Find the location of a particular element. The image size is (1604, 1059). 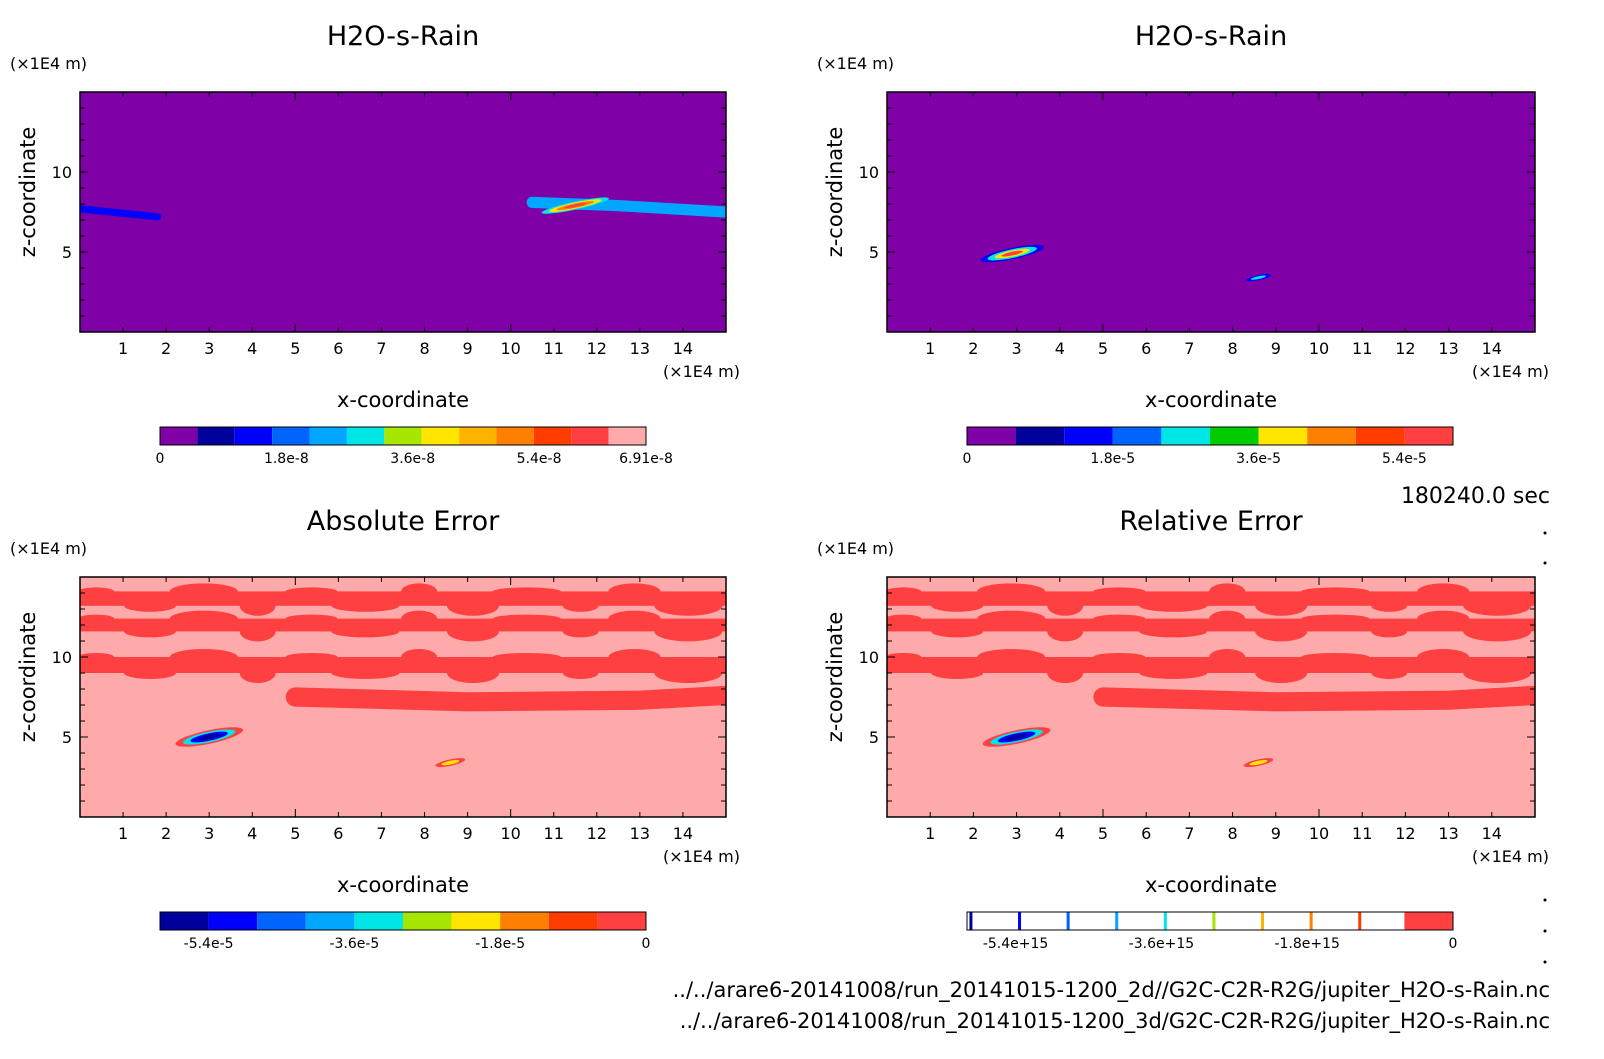

panel-title: H2O-s-Rain is located at coordinates (1211, 36).